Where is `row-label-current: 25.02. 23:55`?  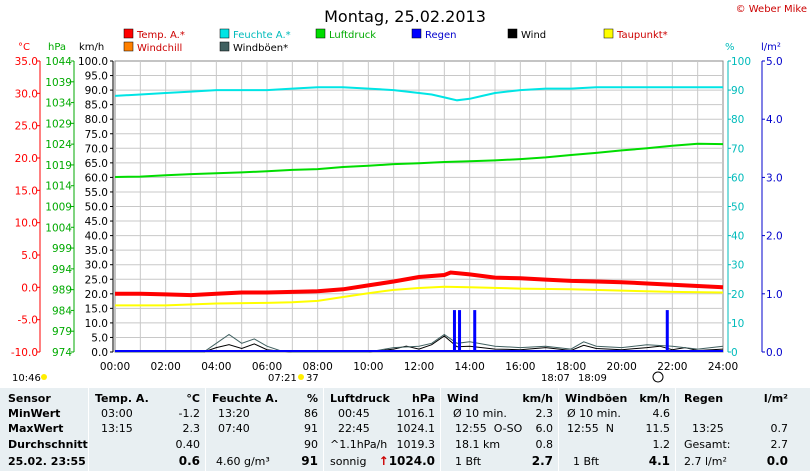 row-label-current: 25.02. 23:55 is located at coordinates (47, 461).